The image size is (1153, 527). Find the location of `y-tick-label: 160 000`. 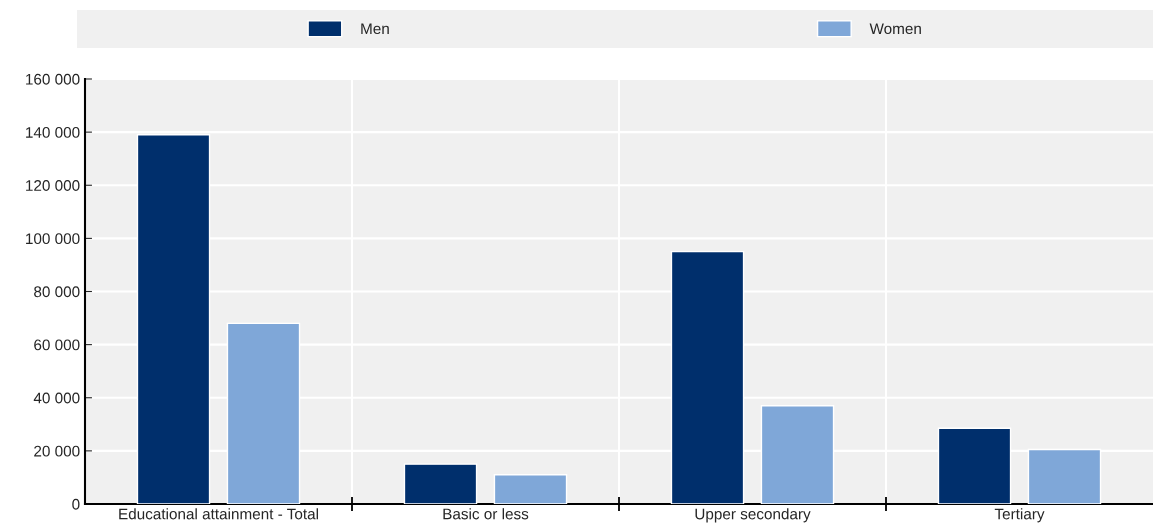

y-tick-label: 160 000 is located at coordinates (53, 79).